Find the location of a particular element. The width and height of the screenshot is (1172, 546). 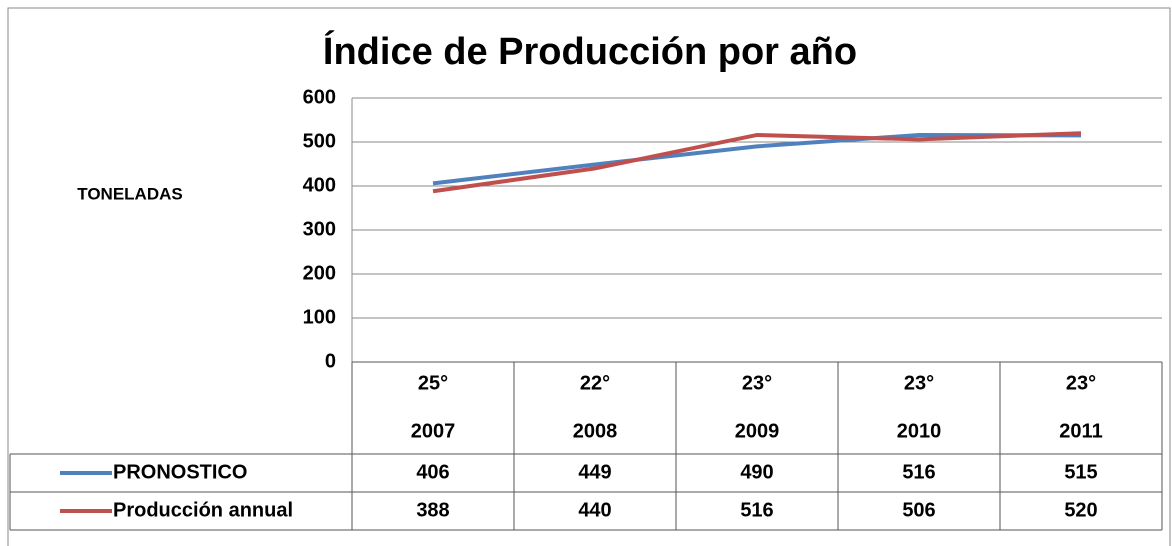

x-tick-label: 2009 is located at coordinates (757, 431).